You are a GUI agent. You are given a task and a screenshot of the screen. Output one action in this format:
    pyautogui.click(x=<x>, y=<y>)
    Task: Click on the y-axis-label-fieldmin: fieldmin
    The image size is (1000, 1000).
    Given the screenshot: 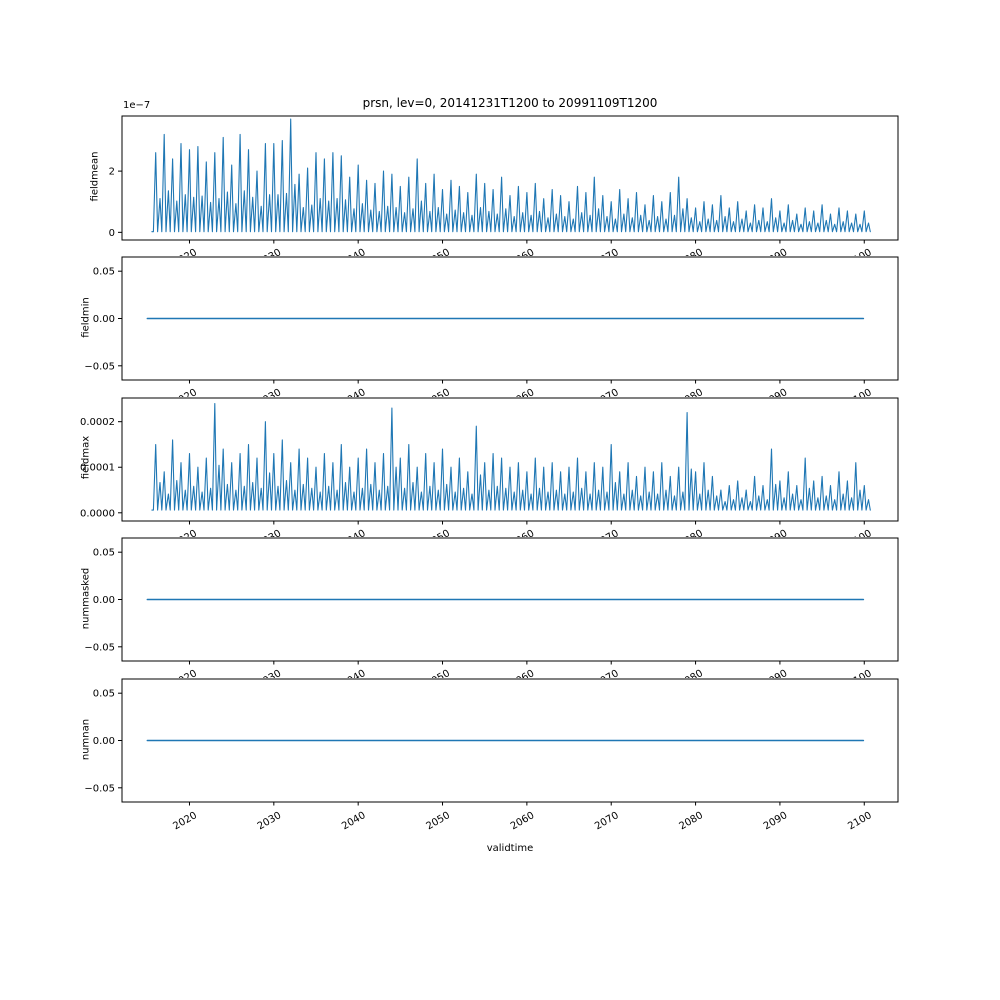 What is the action you would take?
    pyautogui.click(x=86, y=317)
    